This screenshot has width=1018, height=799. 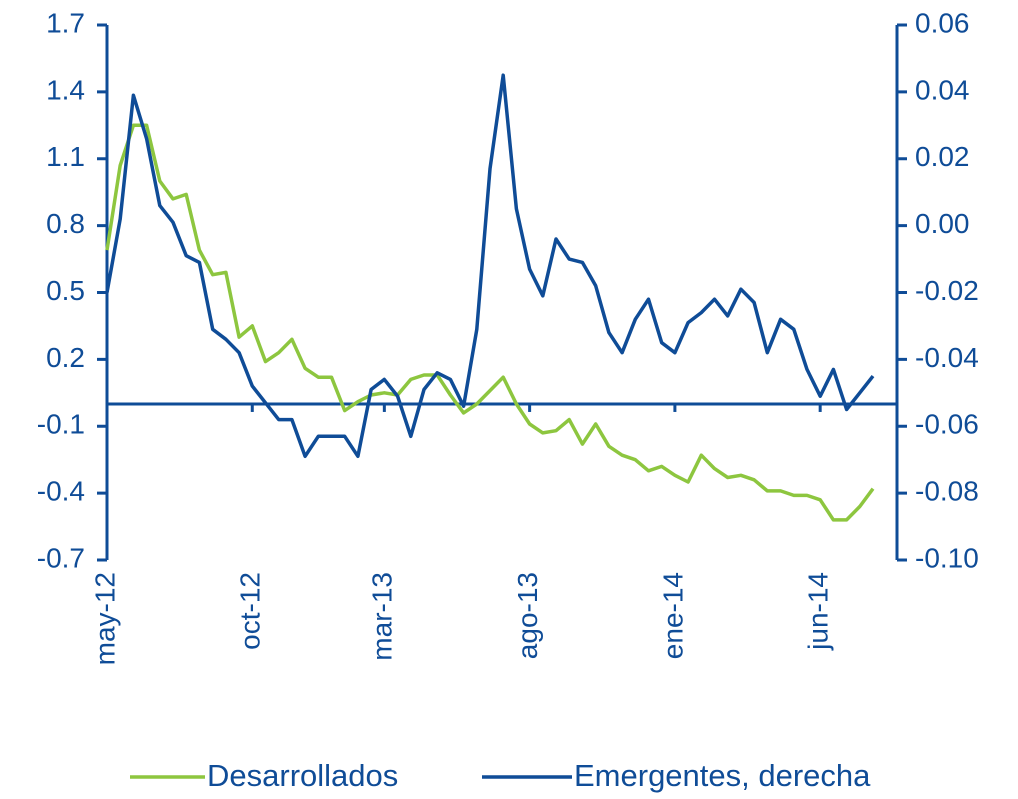 I want to click on y-tick-label: 1.4, so click(x=65, y=89).